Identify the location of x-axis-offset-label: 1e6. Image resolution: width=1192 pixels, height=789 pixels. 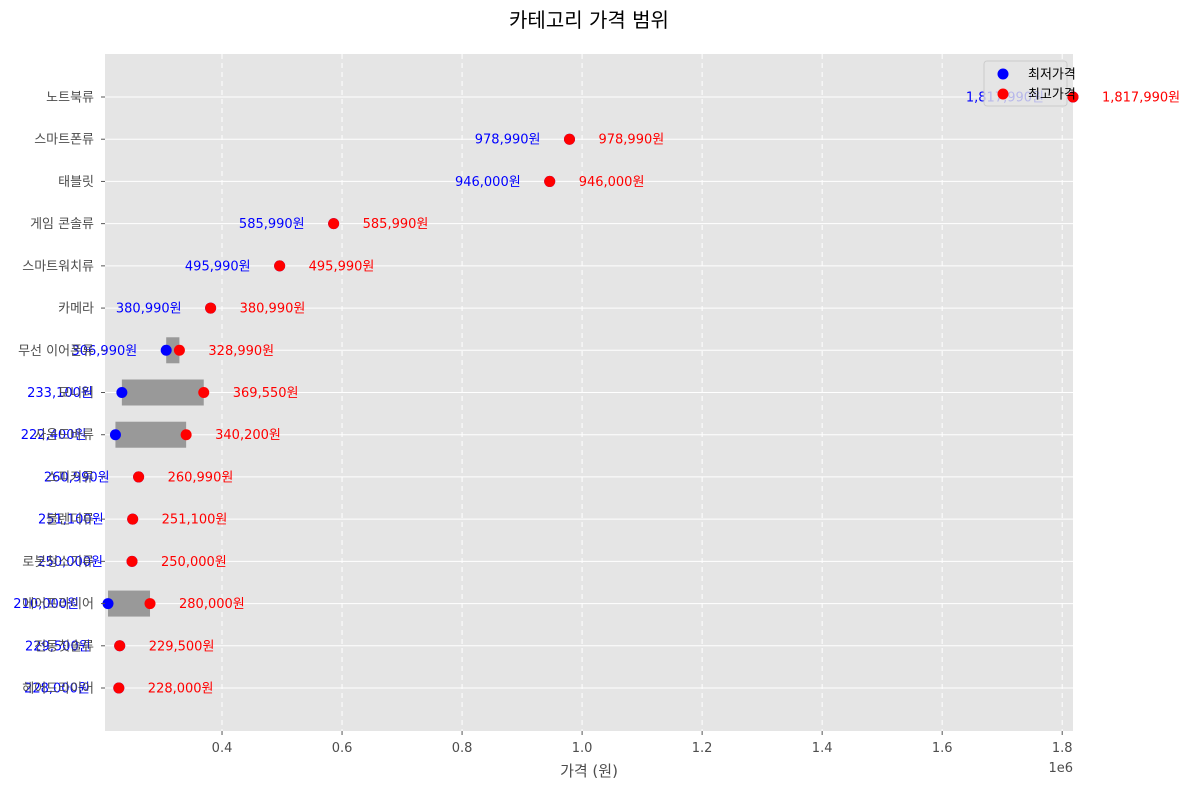
(1060, 768).